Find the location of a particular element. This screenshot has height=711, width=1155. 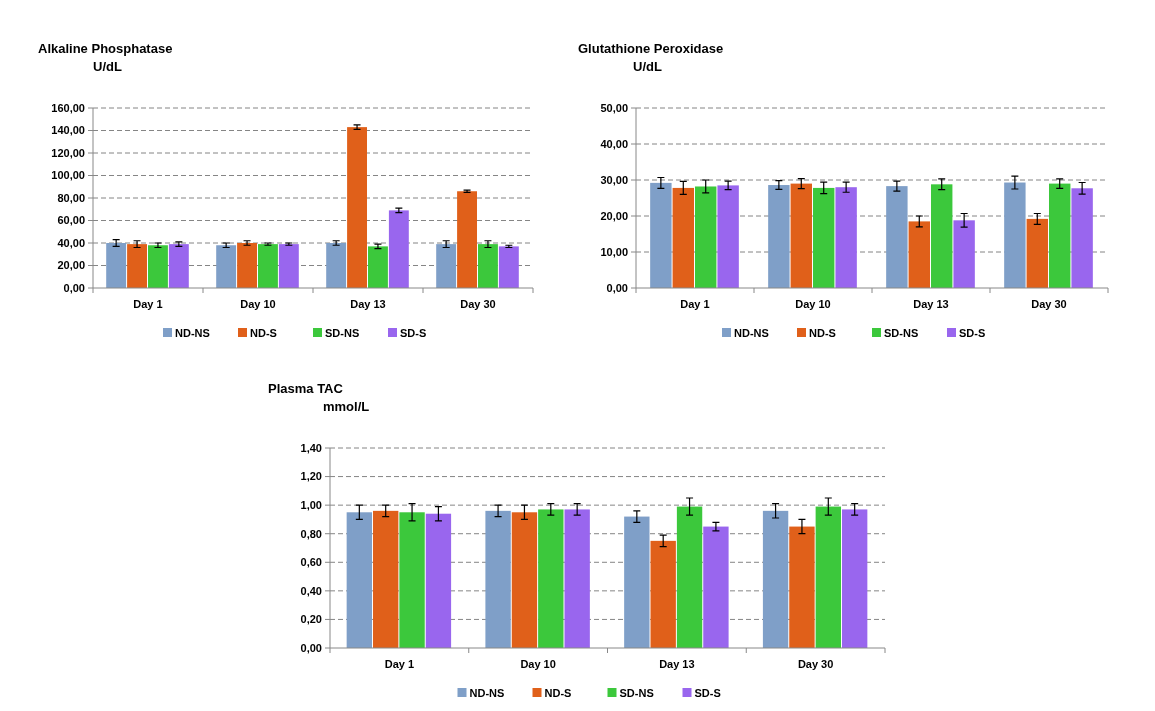

chart-title: Alkaline Phosphatase is located at coordinates (105, 48).